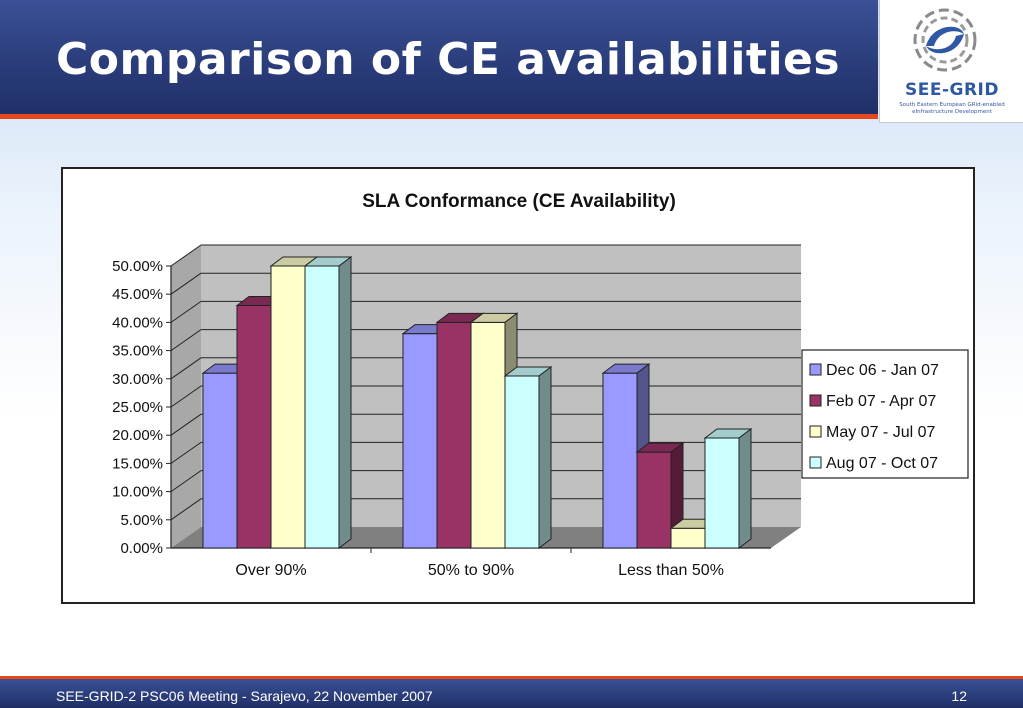 This screenshot has height=708, width=1023. What do you see at coordinates (471, 570) in the screenshot?
I see `x-tick-label: 50% to 90%` at bounding box center [471, 570].